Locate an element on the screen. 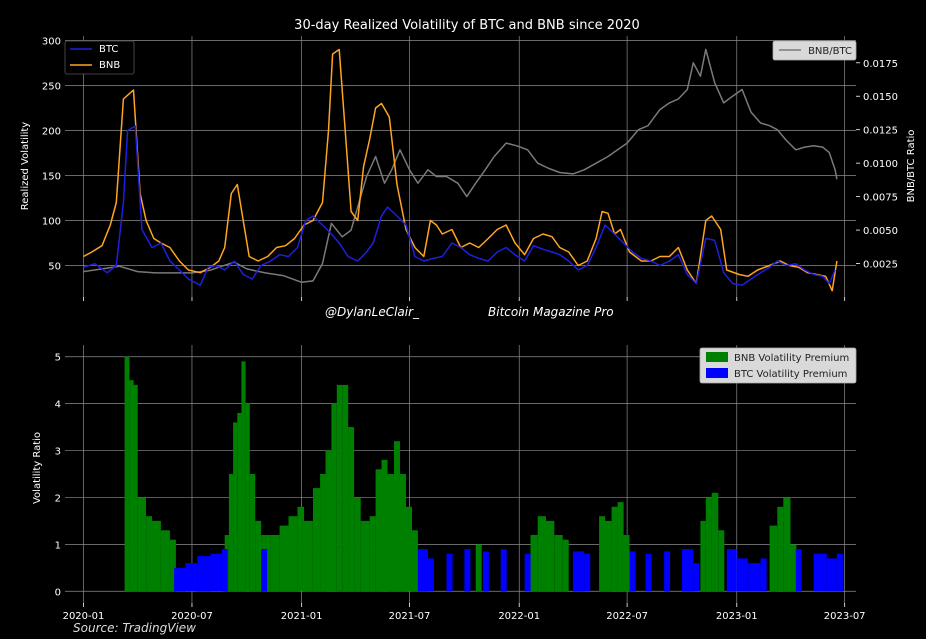  top-y-tick-label: 100 is located at coordinates (51, 222).